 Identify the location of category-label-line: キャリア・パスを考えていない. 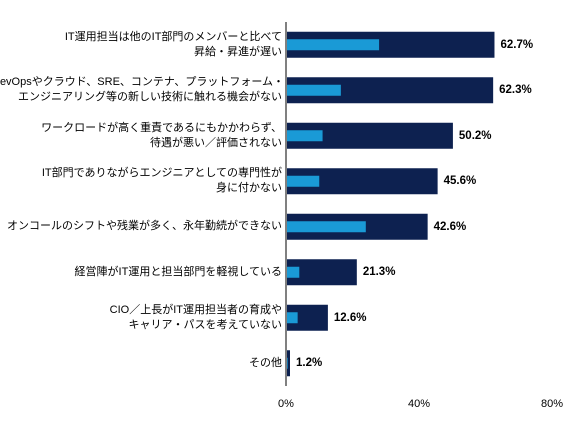
(205, 324).